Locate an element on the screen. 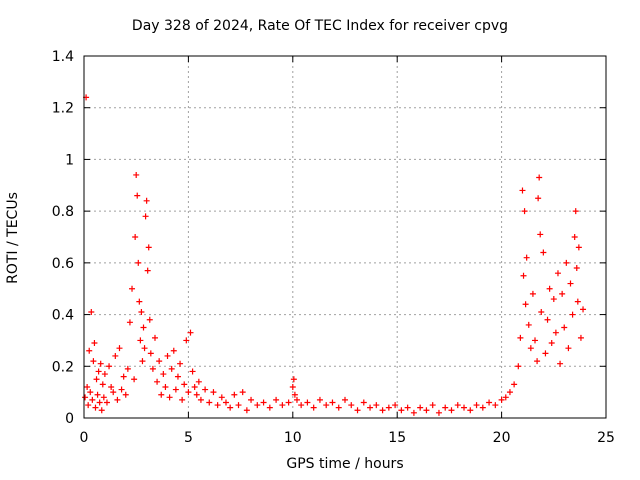  y-tick-label: 1.2 is located at coordinates (63, 109).